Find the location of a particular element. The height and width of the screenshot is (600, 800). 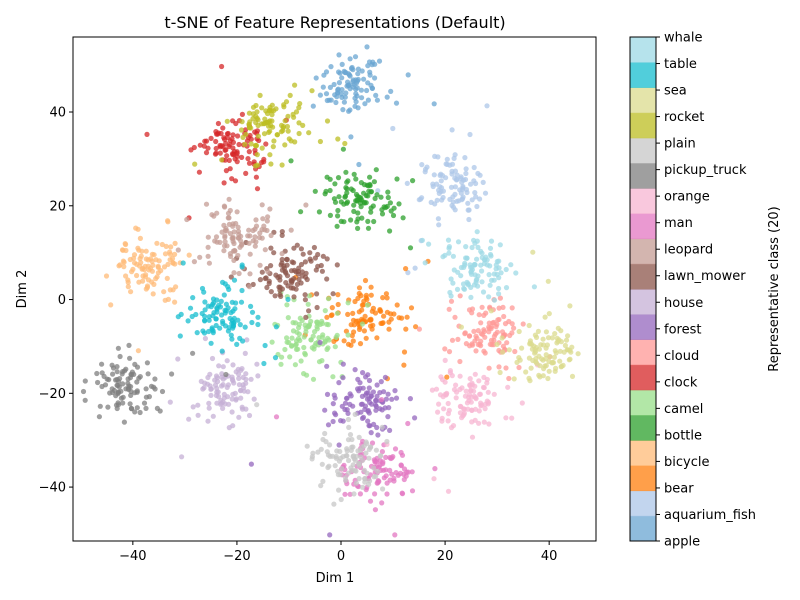

y-axis-label: Dim 2 is located at coordinates (22, 289).